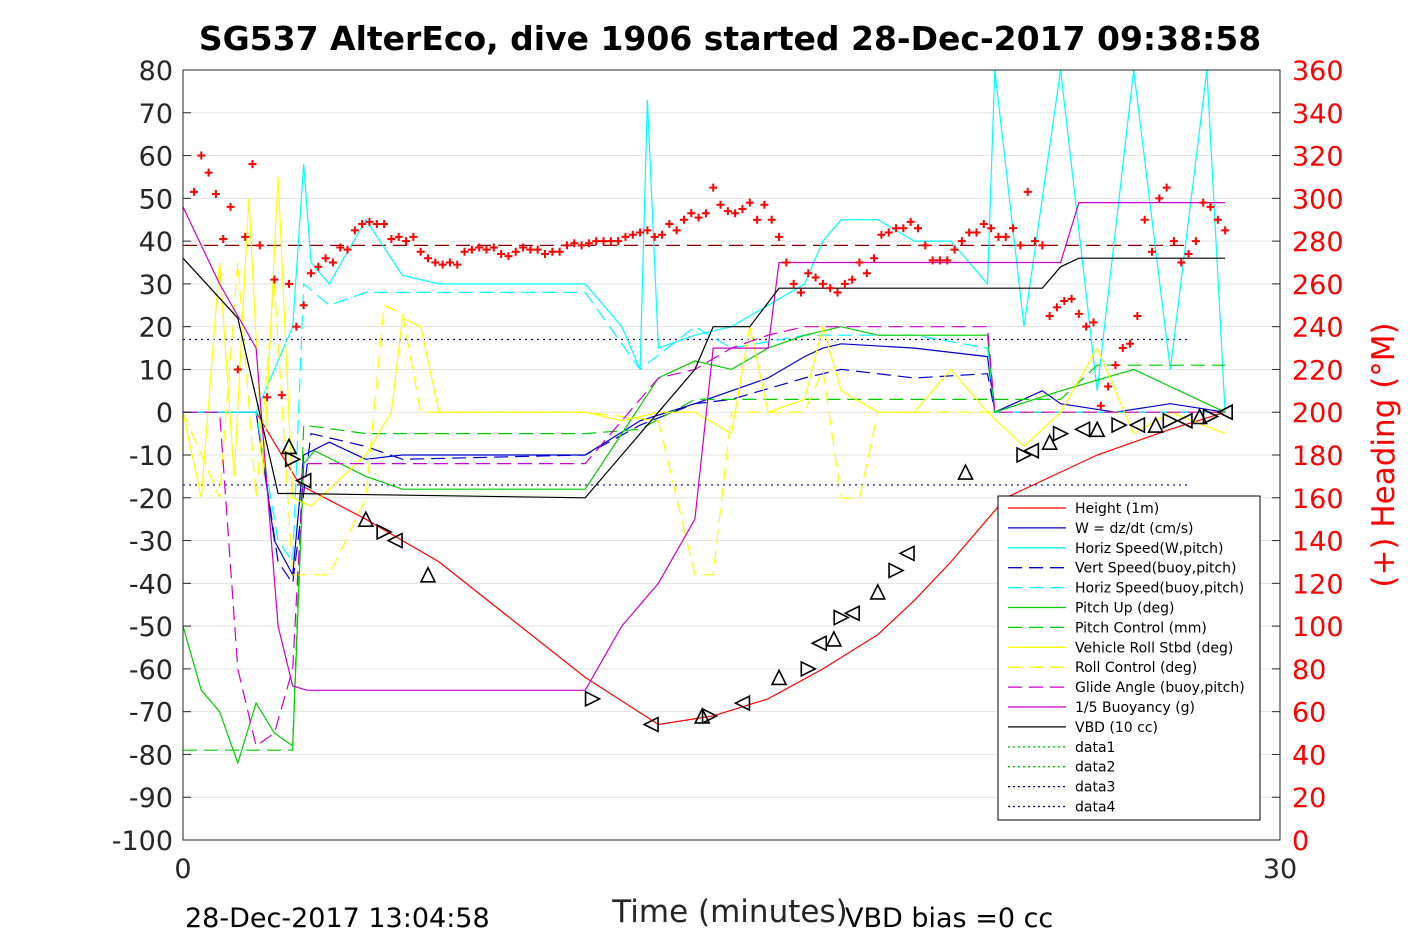 Image resolution: width=1417 pixels, height=945 pixels. Describe the element at coordinates (1309, 798) in the screenshot. I see `y-right-tick-label: 20` at that location.